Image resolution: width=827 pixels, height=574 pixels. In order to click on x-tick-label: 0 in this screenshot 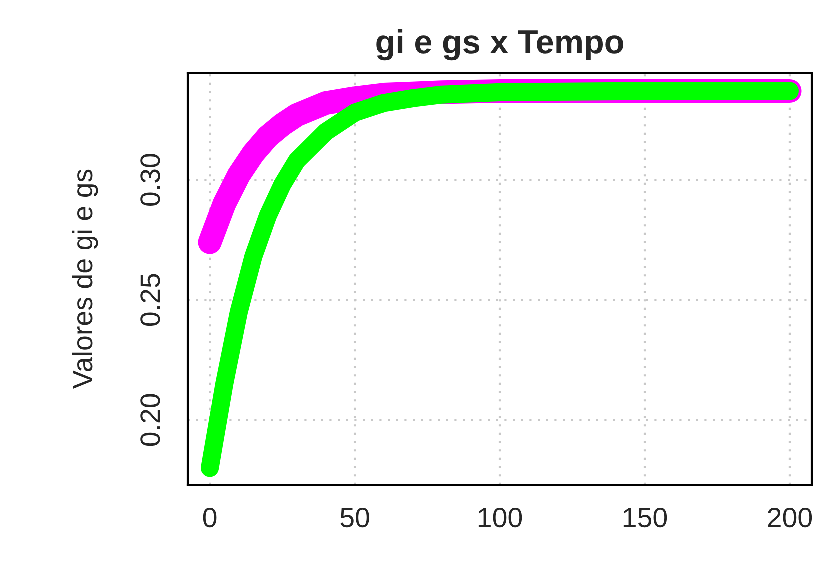, I will do `click(210, 518)`.